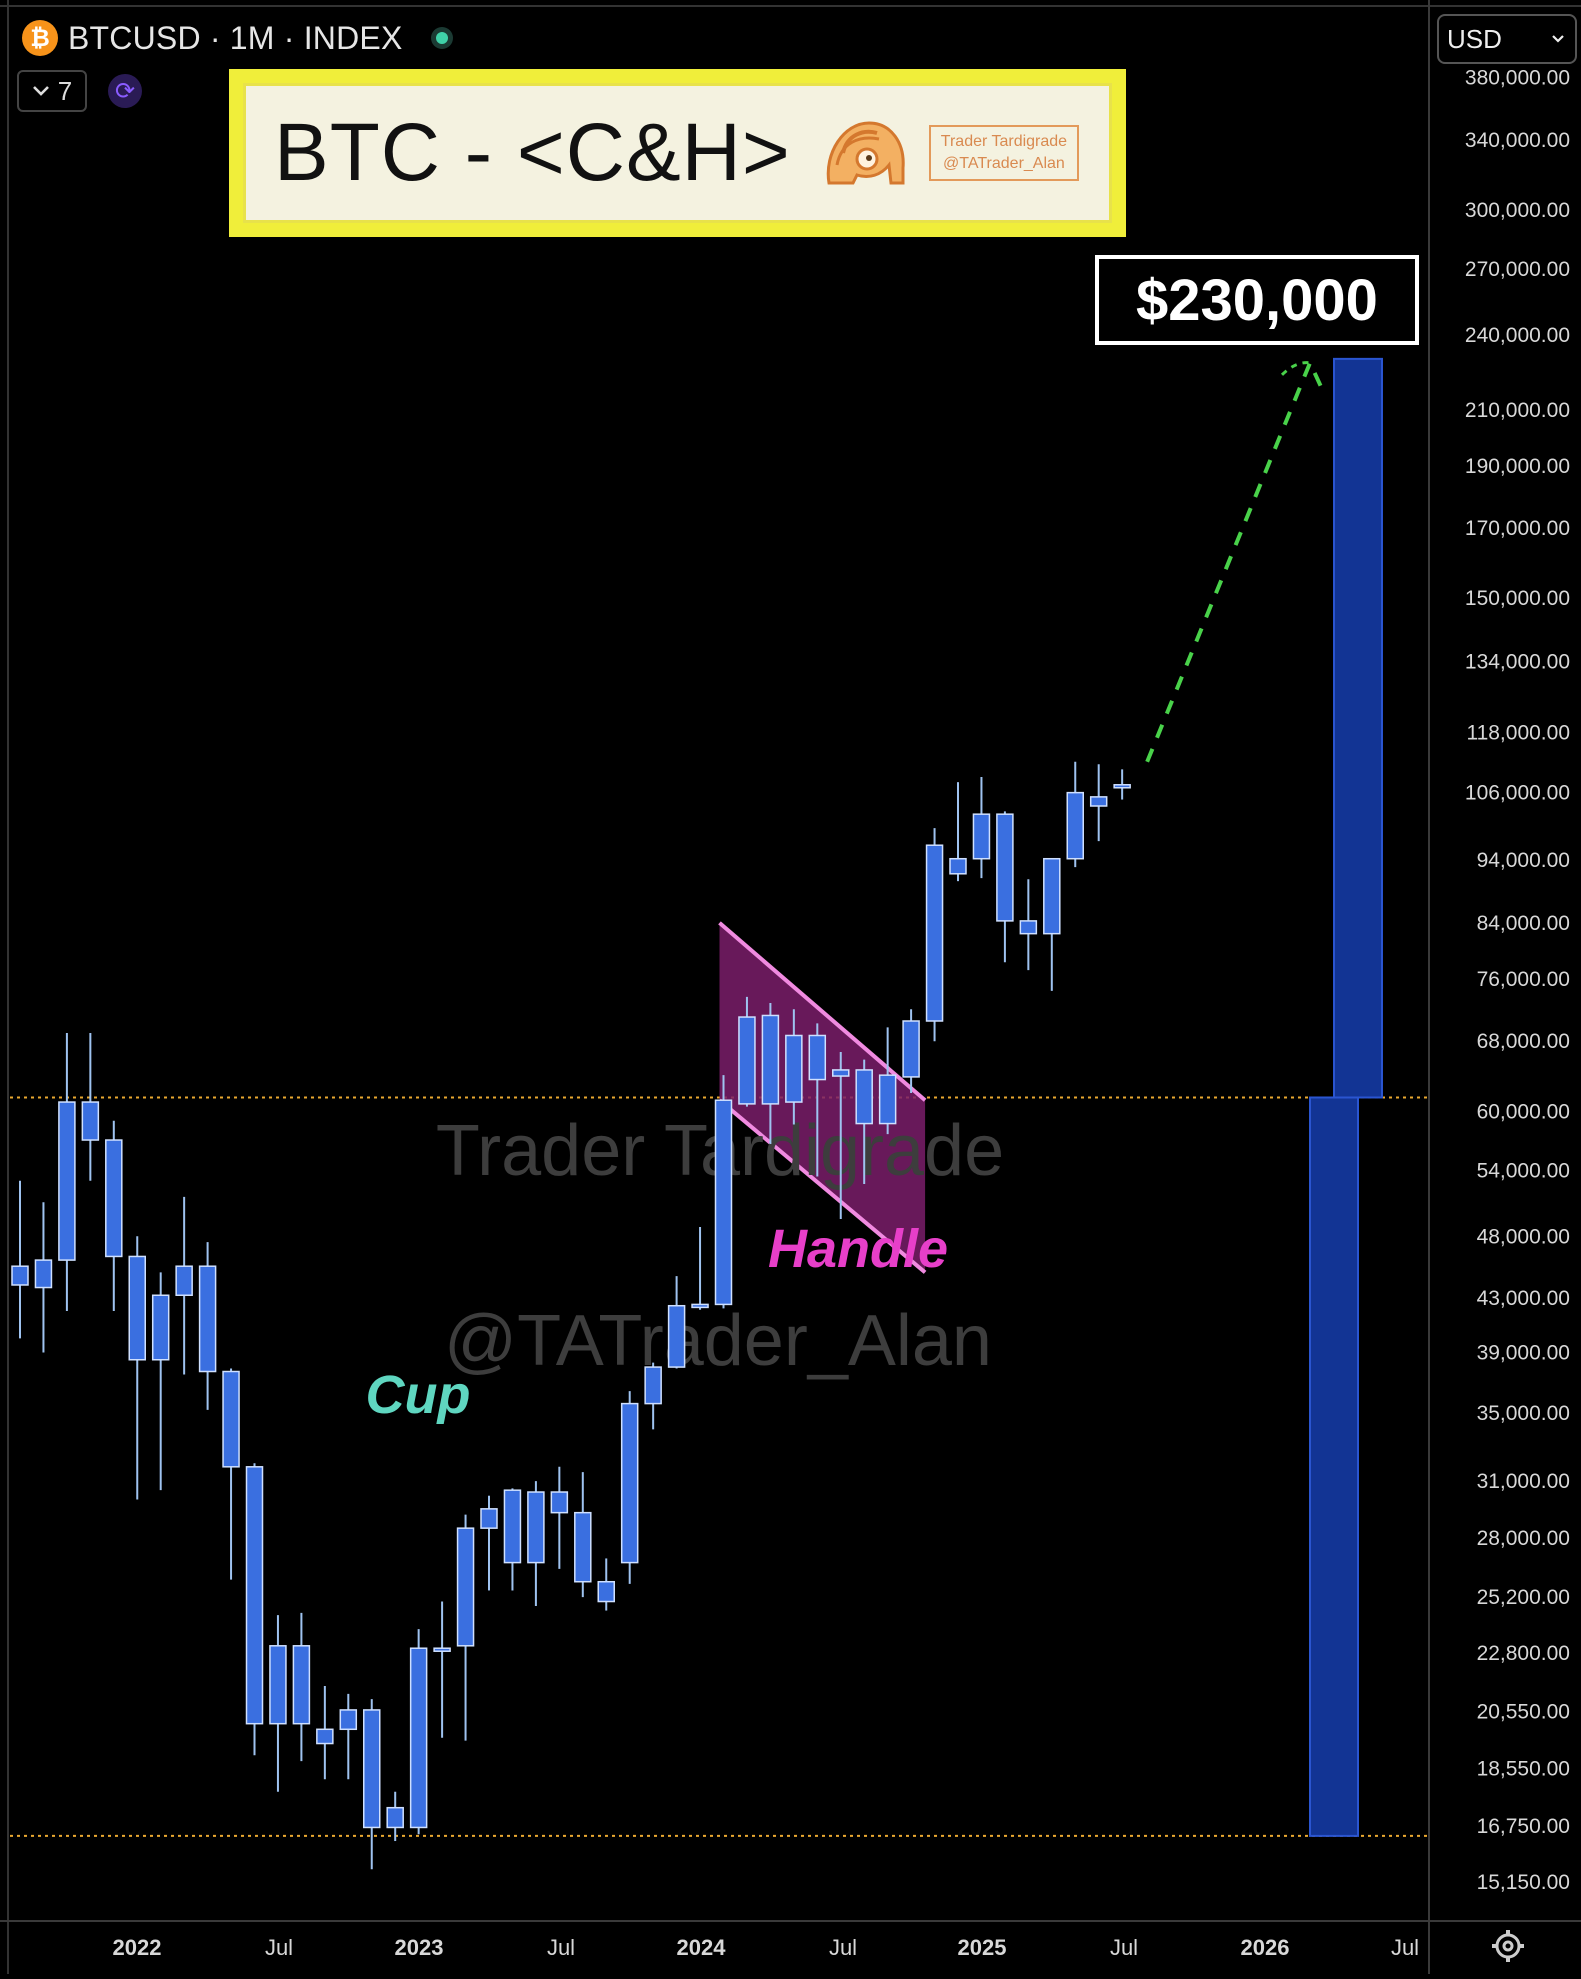 The image size is (1581, 1979). I want to click on time-axis: 2022 Jul 2023 Jul 2024 Jul 2025 Jul 2026 Jul, so click(766, 1947).